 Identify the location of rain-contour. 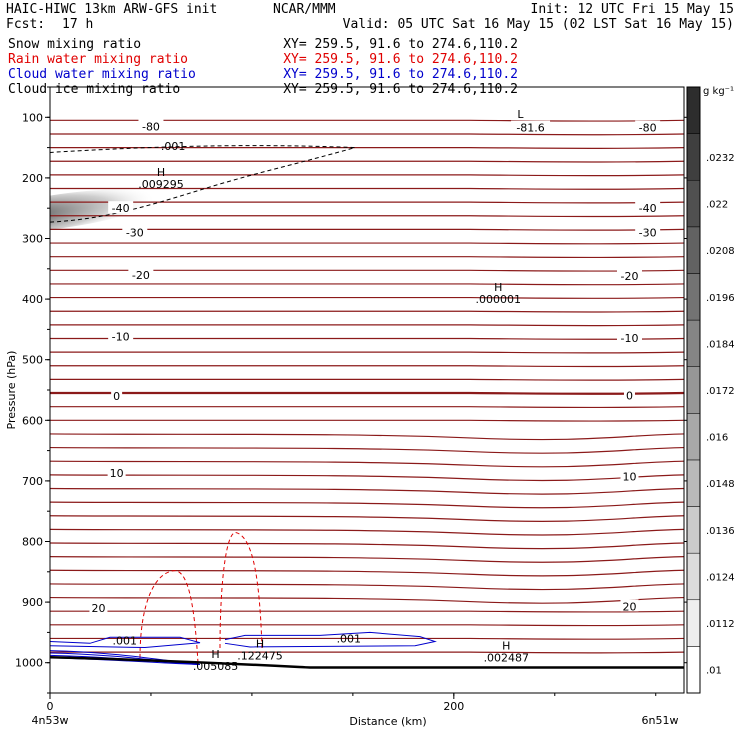
(169, 617).